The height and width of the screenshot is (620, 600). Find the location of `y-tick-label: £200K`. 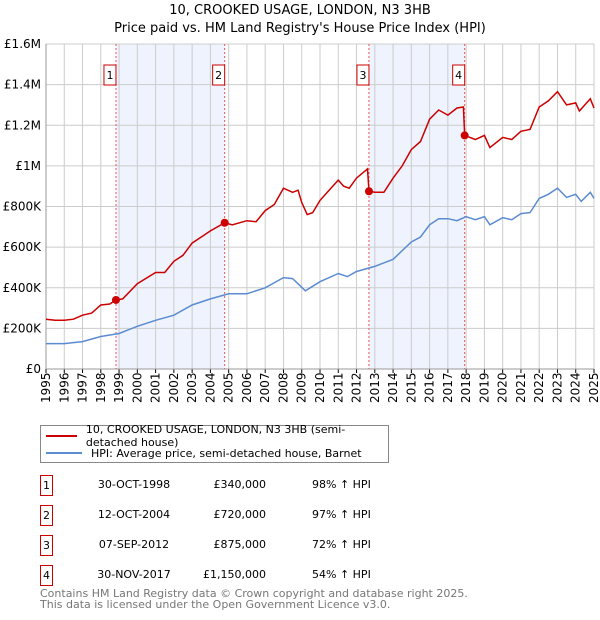

y-tick-label: £200K is located at coordinates (23, 328).